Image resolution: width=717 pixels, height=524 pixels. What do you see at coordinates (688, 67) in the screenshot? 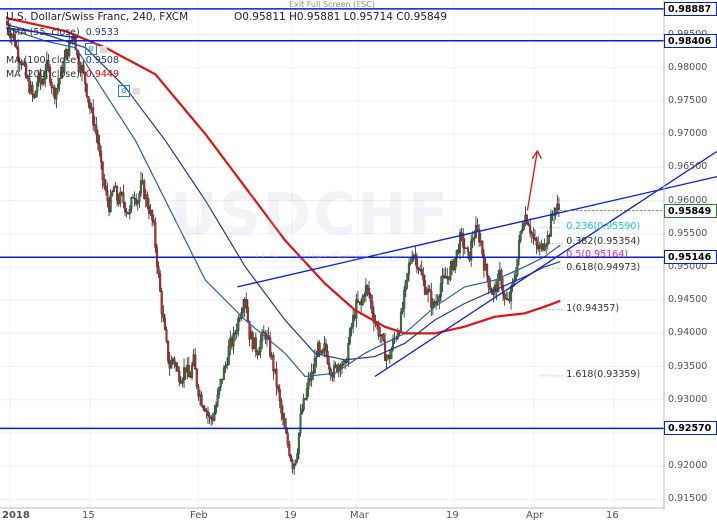
I see `price-tick-label: 0.98000` at bounding box center [688, 67].